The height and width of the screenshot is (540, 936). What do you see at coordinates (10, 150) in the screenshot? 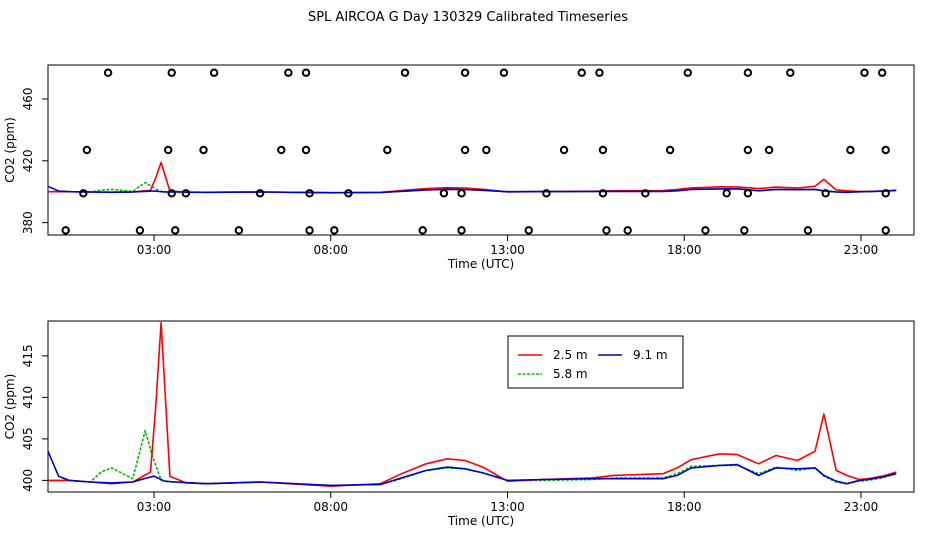
I see `panel1-y-axis-label: CO2 (ppm)` at bounding box center [10, 150].